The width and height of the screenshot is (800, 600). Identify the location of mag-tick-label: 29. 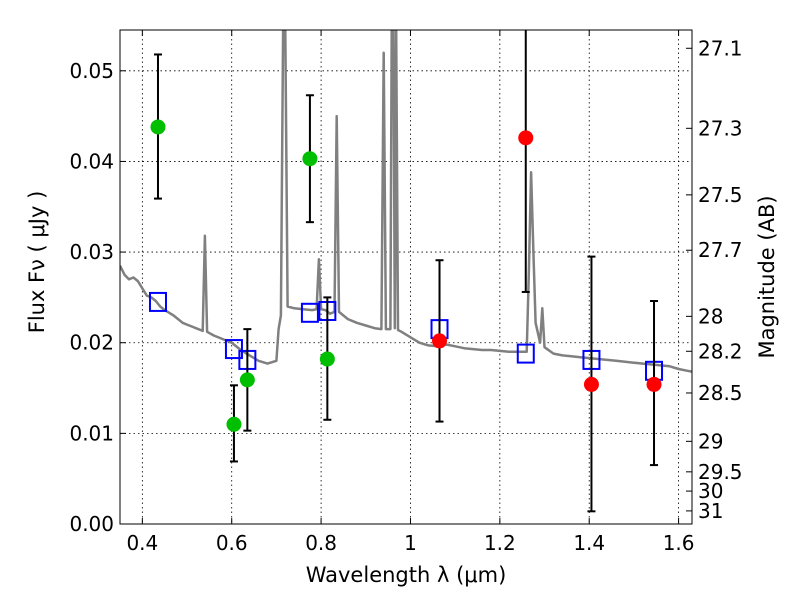
(710, 441).